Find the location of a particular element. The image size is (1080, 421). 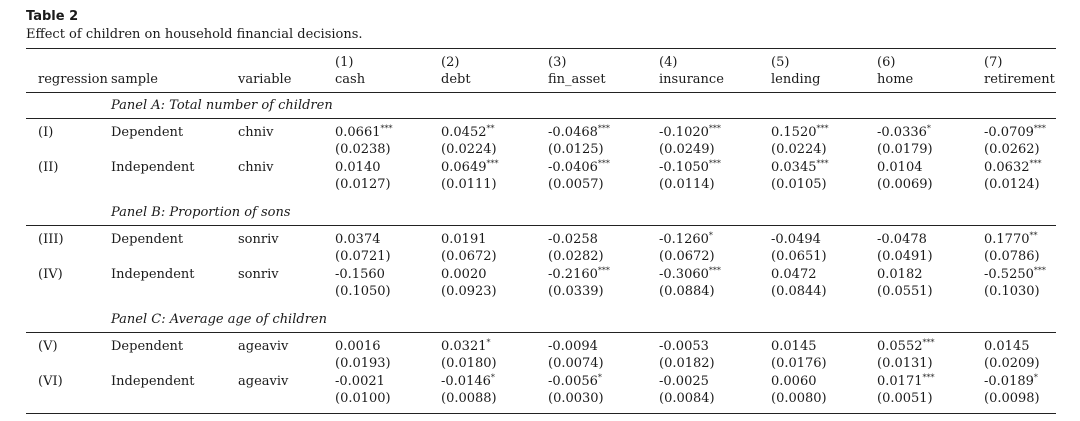

standard-error-cell: (0.0262) is located at coordinates (1012, 149).